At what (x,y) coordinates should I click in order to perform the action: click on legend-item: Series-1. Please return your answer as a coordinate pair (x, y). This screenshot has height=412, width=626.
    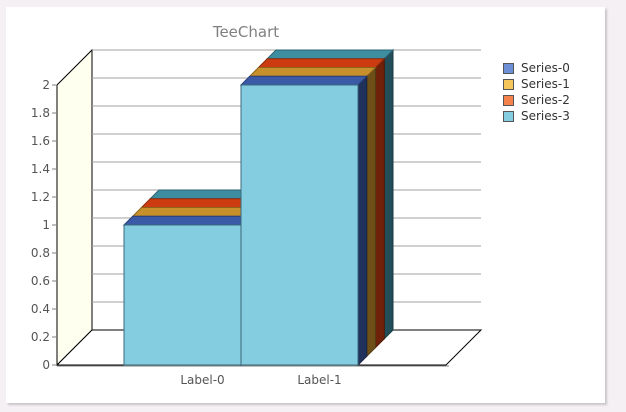
    Looking at the image, I should click on (536, 84).